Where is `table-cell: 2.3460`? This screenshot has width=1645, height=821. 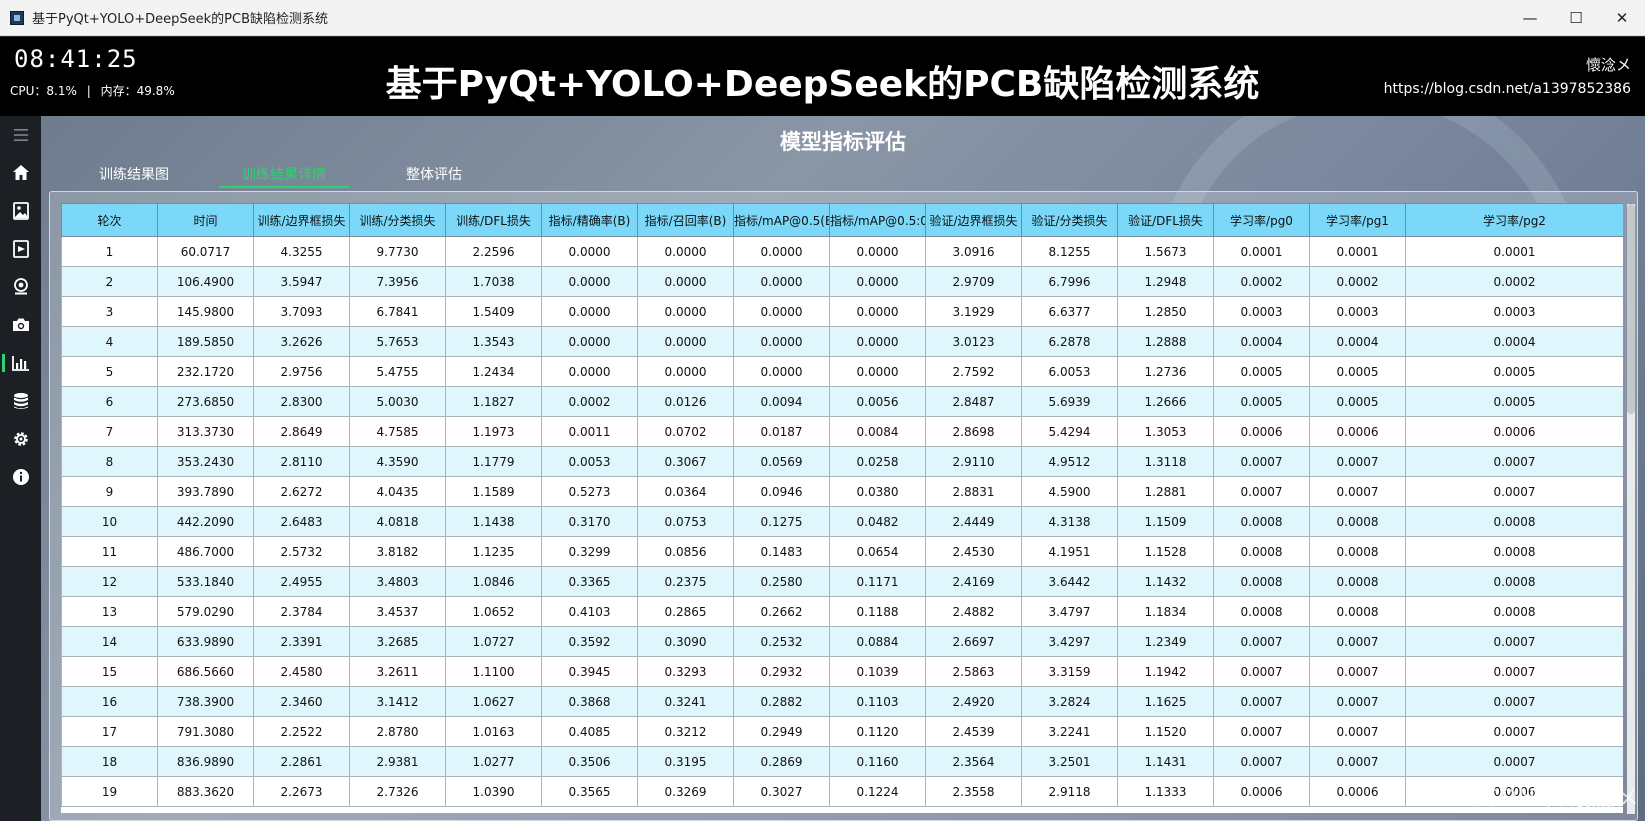 table-cell: 2.3460 is located at coordinates (301, 701).